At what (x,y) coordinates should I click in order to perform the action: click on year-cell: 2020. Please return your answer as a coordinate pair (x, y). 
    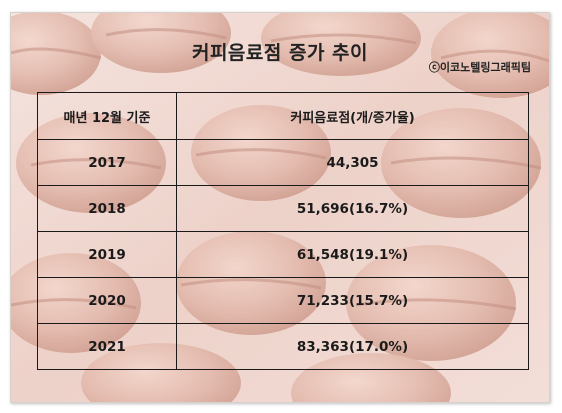
    Looking at the image, I should click on (107, 300).